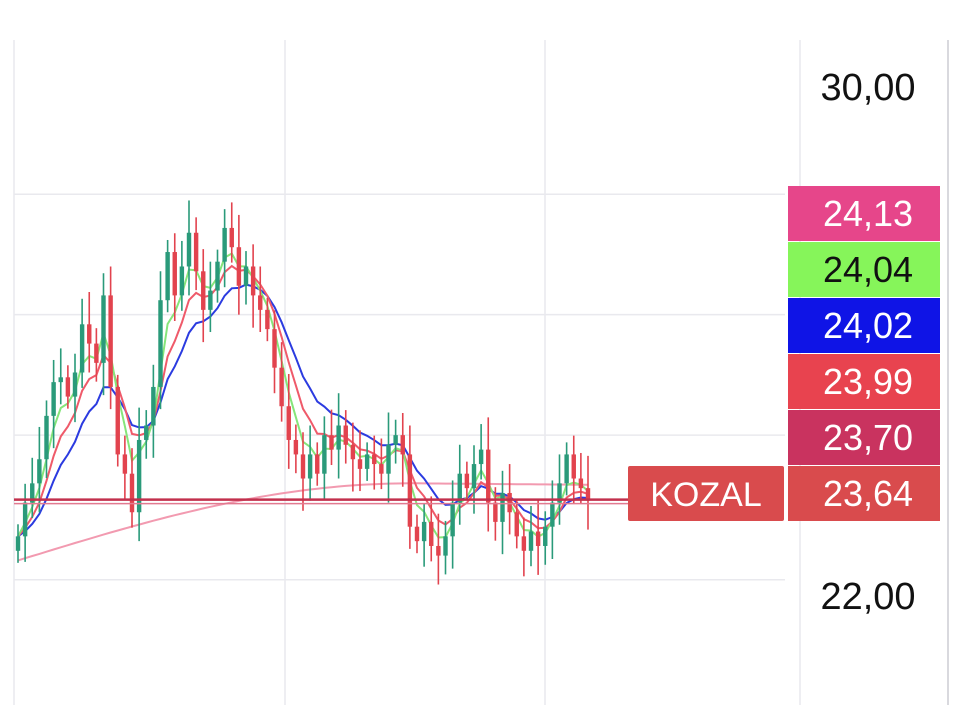 The height and width of the screenshot is (715, 960). Describe the element at coordinates (867, 88) in the screenshot. I see `y-tick-label: 30,00` at that location.